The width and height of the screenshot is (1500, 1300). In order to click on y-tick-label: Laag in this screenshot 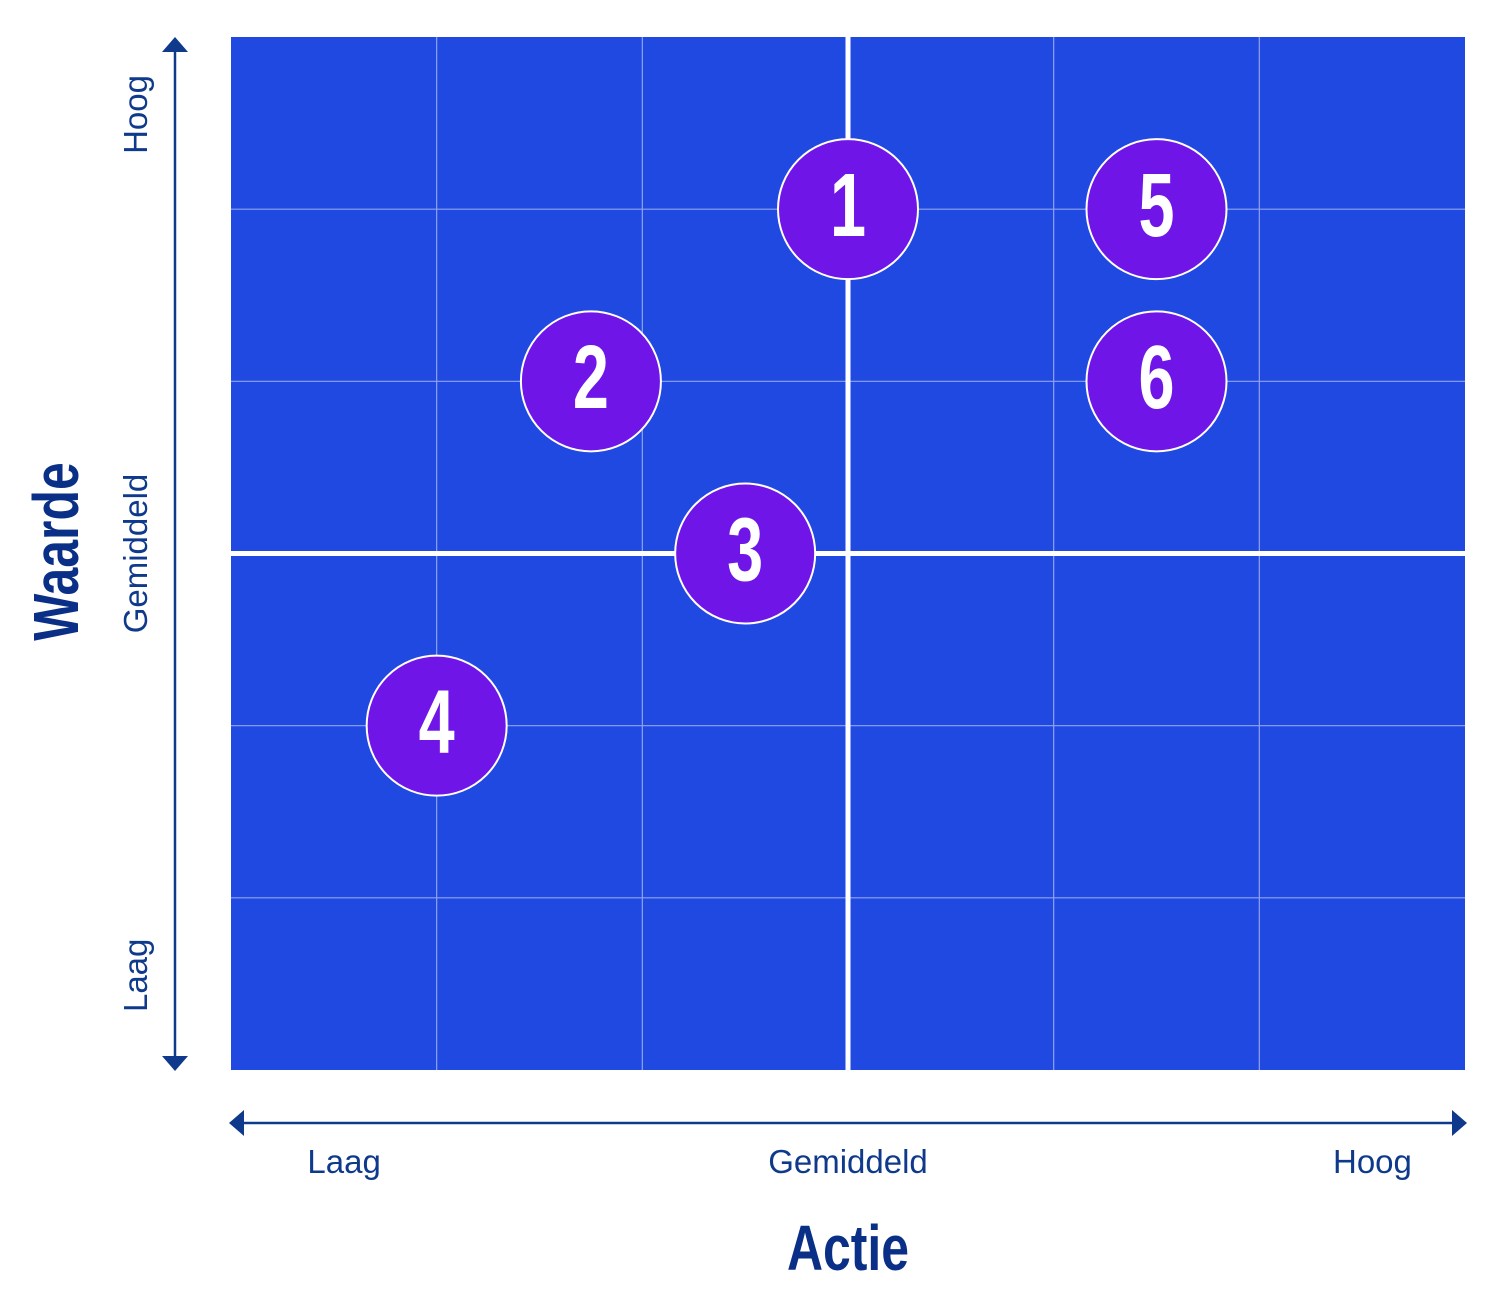, I will do `click(135, 975)`.